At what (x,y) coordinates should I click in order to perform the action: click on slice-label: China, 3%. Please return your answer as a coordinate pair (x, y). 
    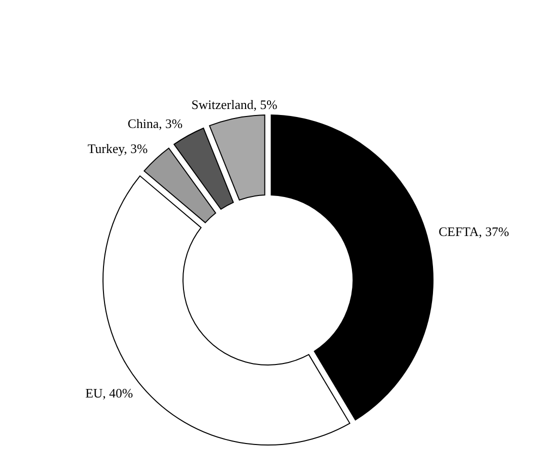
    Looking at the image, I should click on (155, 123).